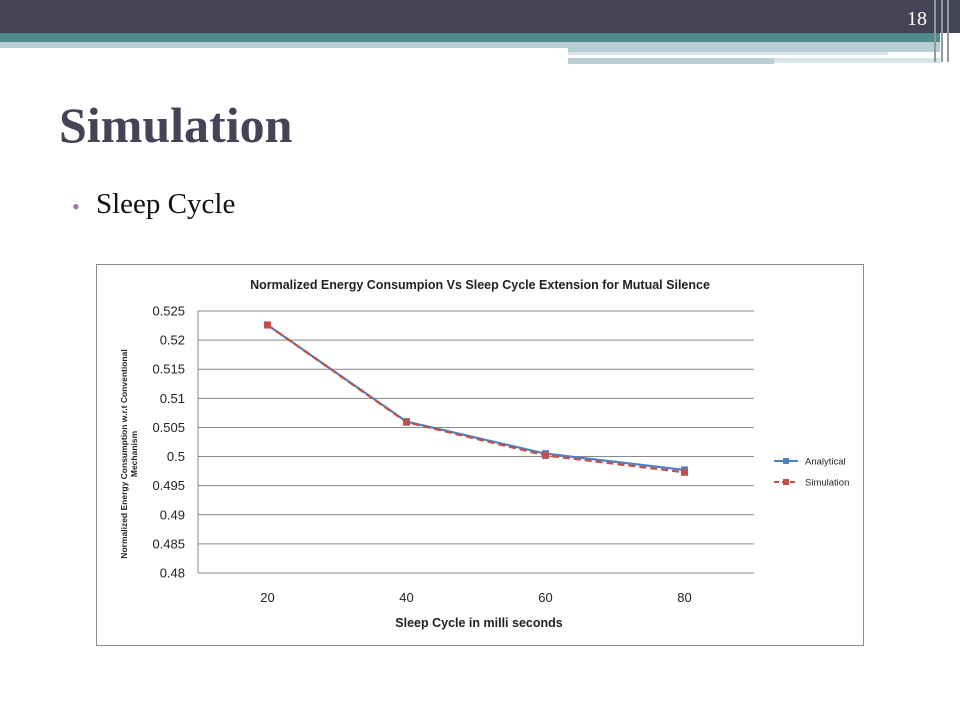 The height and width of the screenshot is (720, 960). Describe the element at coordinates (172, 514) in the screenshot. I see `y-tick-label: 0.49` at that location.